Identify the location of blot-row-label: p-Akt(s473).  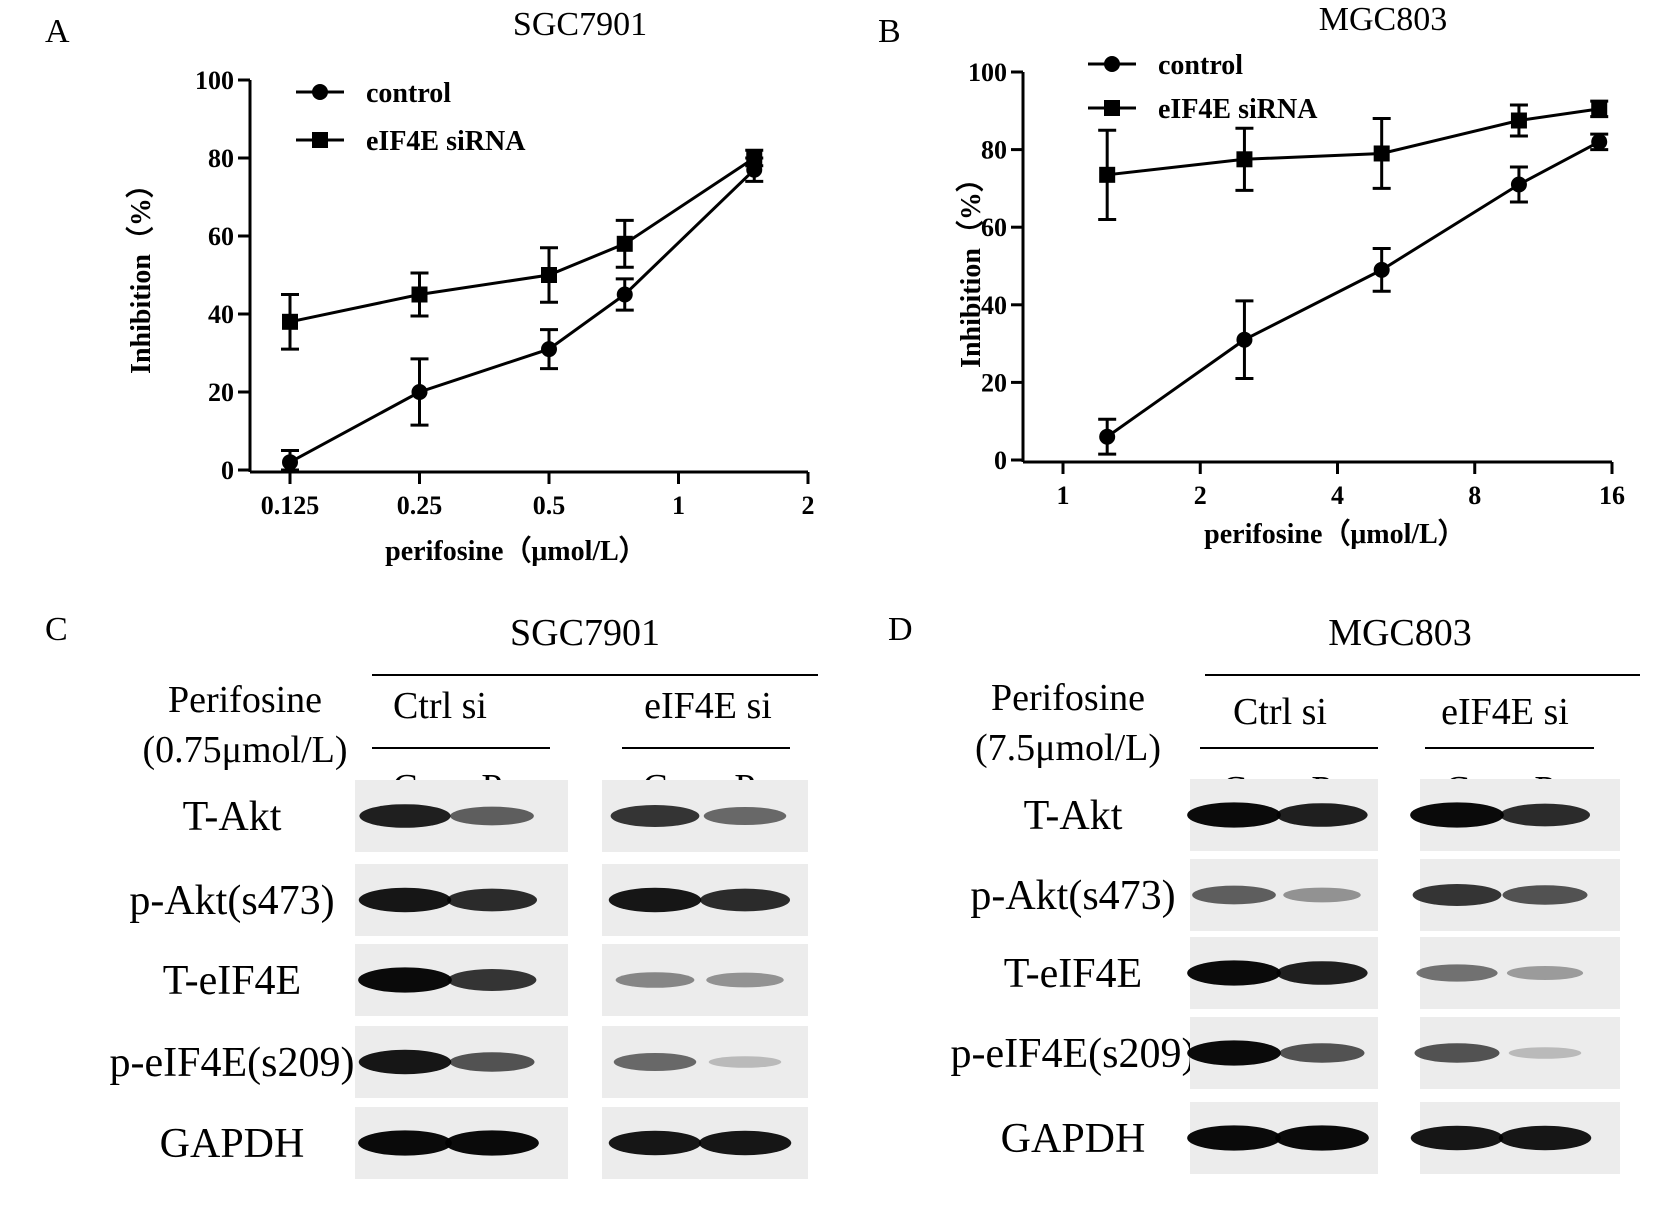
(231, 901).